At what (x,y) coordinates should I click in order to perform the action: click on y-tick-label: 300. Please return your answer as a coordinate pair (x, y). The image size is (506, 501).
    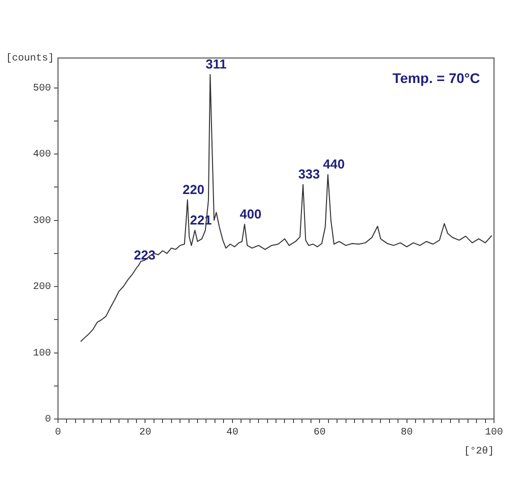
    Looking at the image, I should click on (42, 221).